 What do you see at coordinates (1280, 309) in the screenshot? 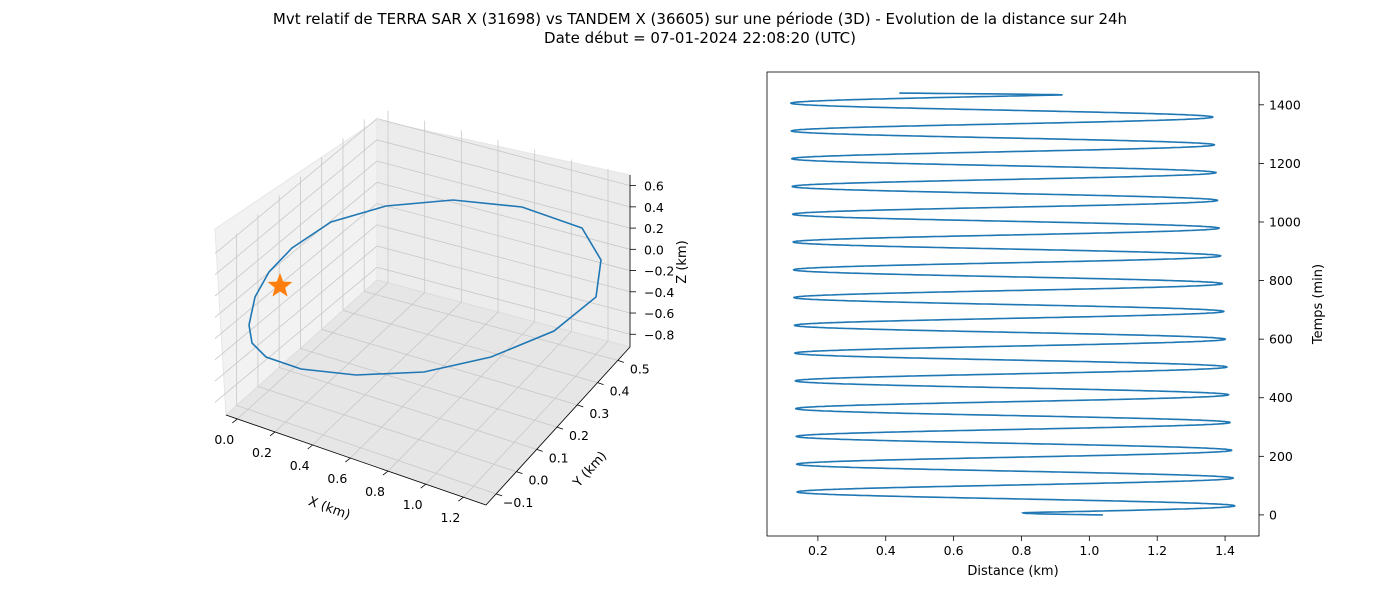
I see `y-ticks: 0 200 400 600 800 1000 1200 1400` at bounding box center [1280, 309].